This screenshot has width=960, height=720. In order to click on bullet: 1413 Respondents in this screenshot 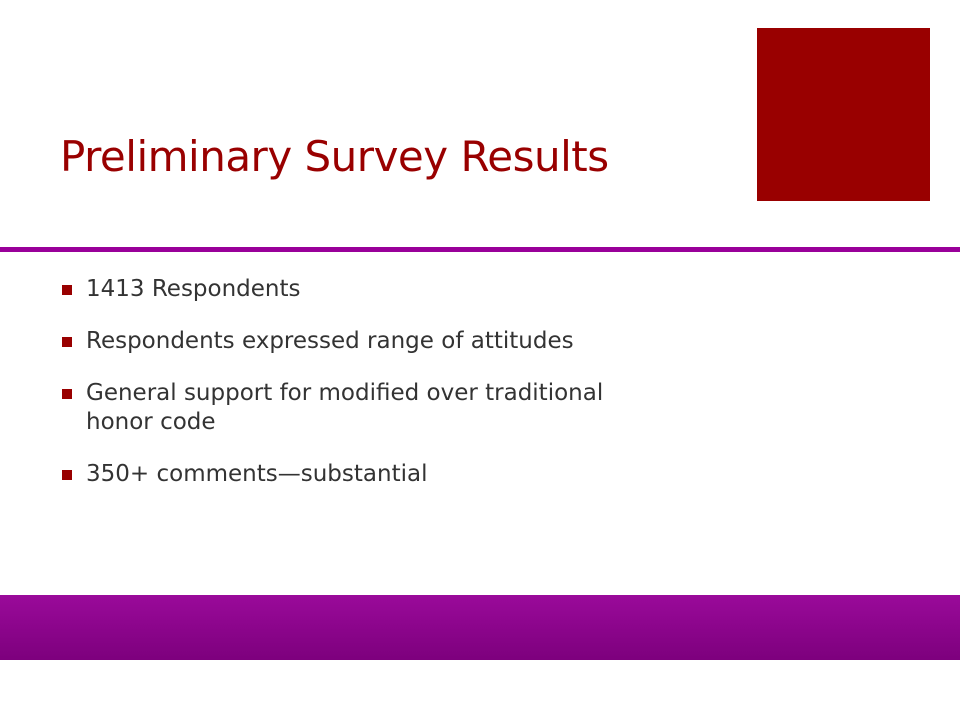, I will do `click(340, 289)`.